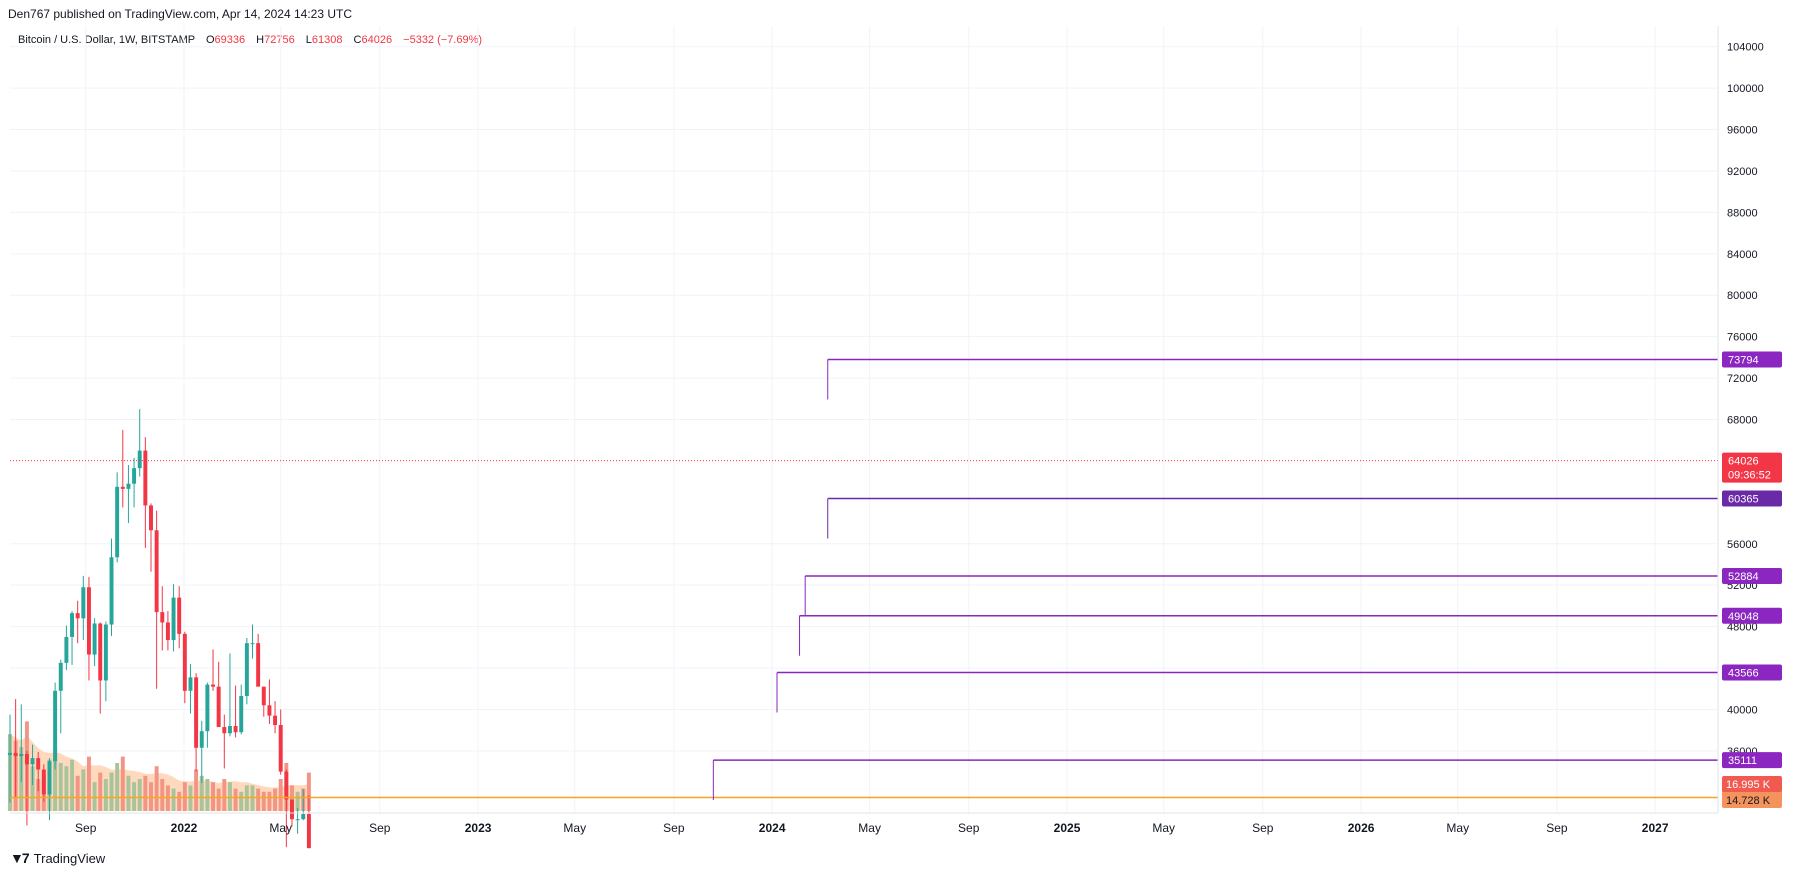  What do you see at coordinates (1742, 296) in the screenshot?
I see `y-tick-label: 80000` at bounding box center [1742, 296].